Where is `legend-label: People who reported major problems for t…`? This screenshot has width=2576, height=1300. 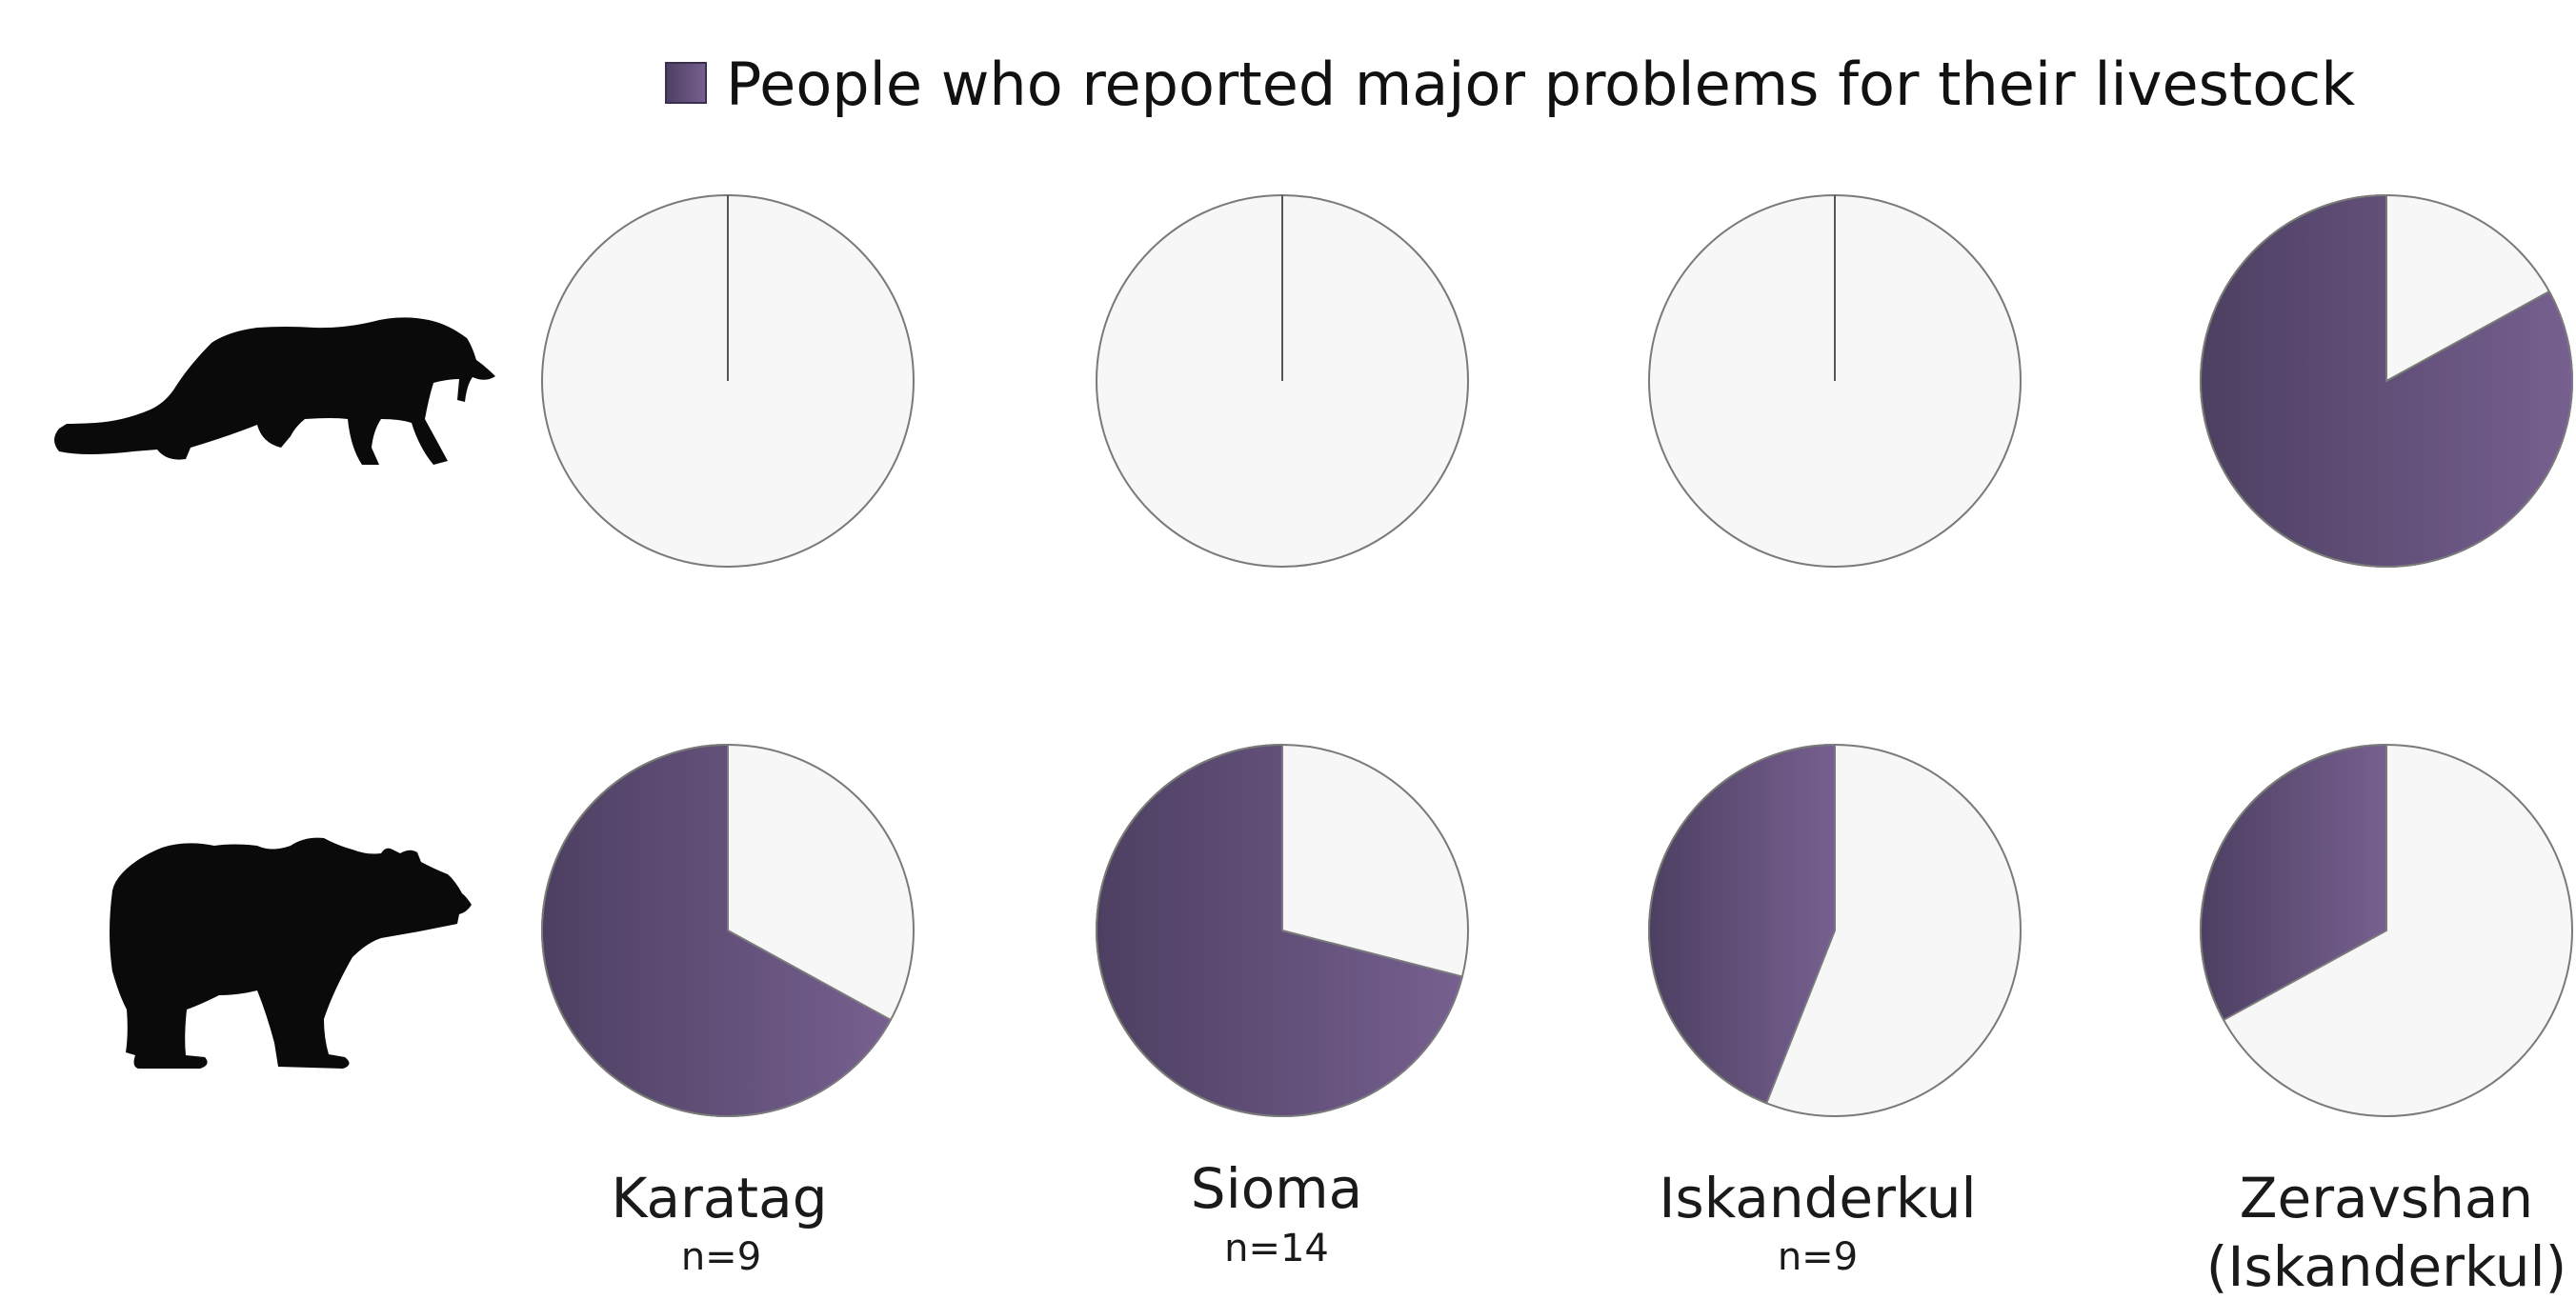
legend-label: People who reported major problems for t… is located at coordinates (1540, 84).